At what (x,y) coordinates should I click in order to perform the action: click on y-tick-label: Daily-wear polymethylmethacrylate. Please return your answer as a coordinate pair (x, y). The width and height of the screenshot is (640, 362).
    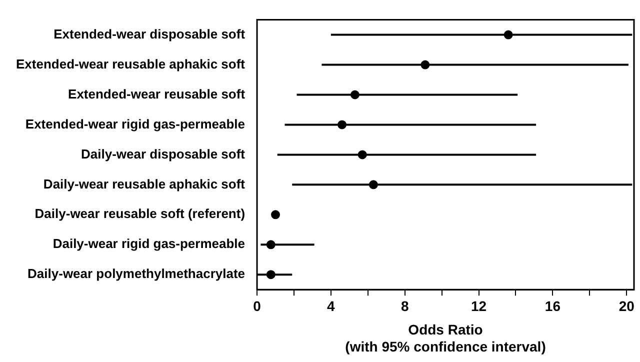
    Looking at the image, I should click on (137, 274).